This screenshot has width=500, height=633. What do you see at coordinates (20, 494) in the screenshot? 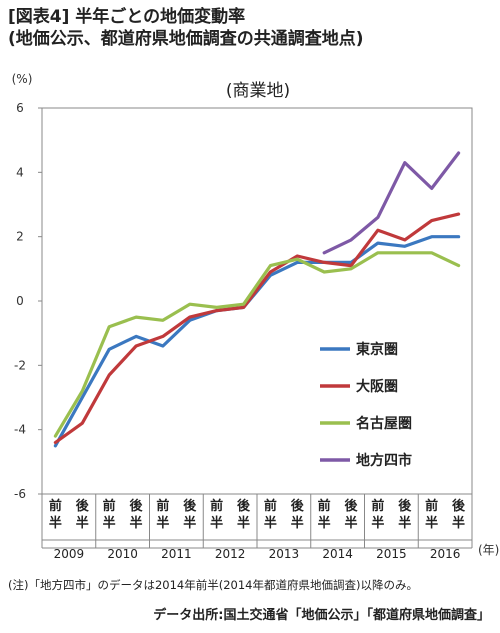
I see `y-tick-label: -6` at bounding box center [20, 494].